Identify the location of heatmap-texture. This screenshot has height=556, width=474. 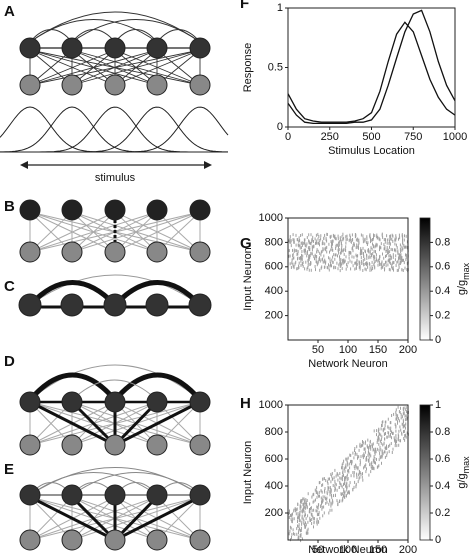
(348, 474).